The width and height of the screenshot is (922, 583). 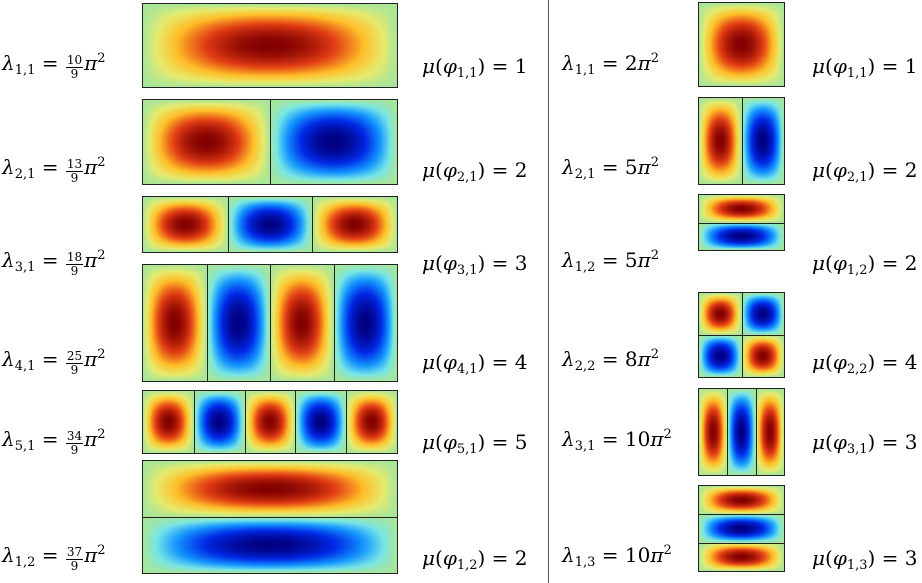 I want to click on left-eigenvalue-label-4: λ4,1 = 25 9 π2, so click(x=54, y=362).